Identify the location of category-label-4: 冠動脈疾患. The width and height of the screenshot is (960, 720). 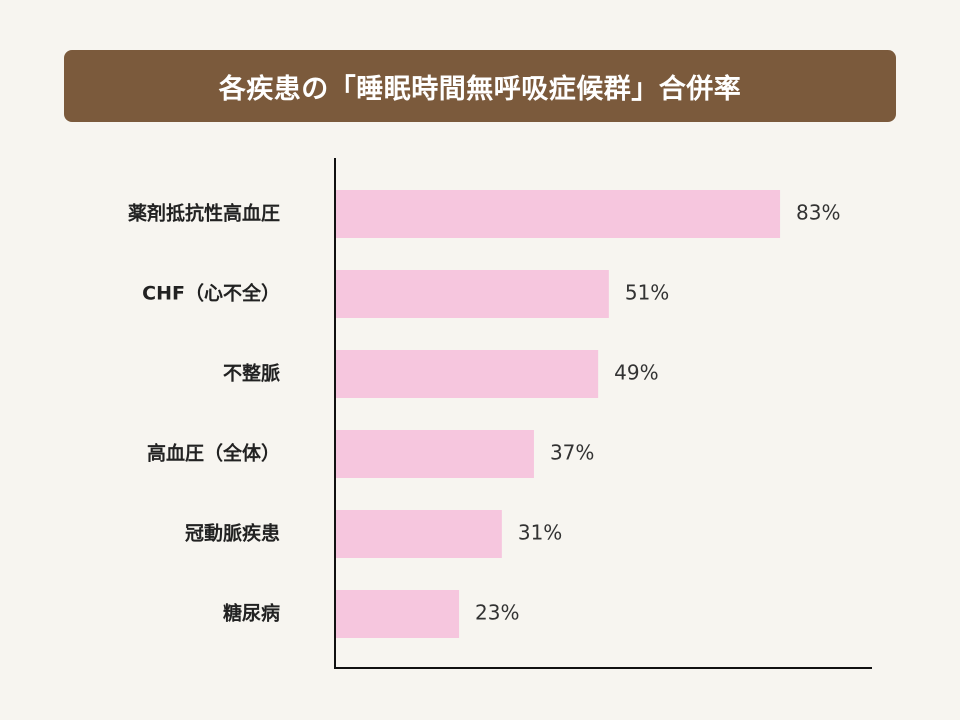
(232, 533).